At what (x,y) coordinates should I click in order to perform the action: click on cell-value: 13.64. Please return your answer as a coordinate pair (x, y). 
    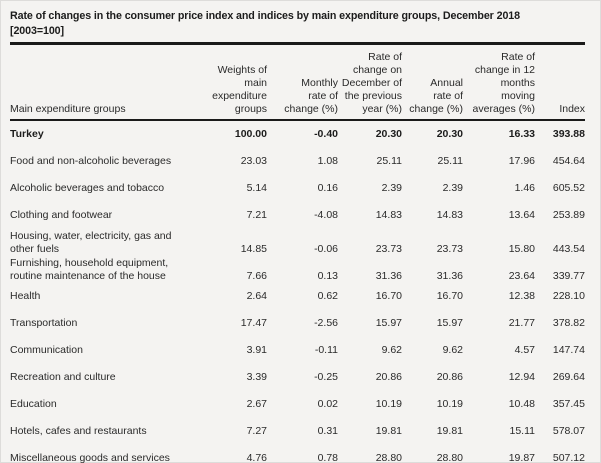
    Looking at the image, I should click on (521, 214).